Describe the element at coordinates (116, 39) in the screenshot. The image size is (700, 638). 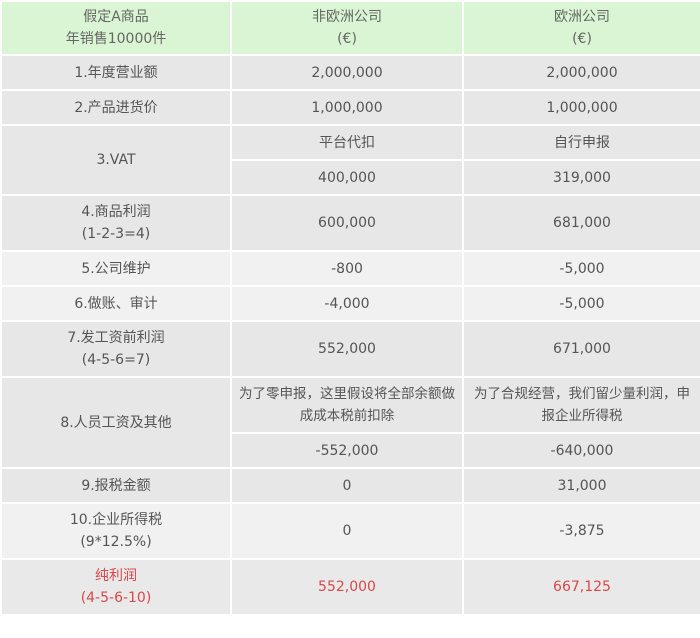
I see `header-line: 年销售10000件` at that location.